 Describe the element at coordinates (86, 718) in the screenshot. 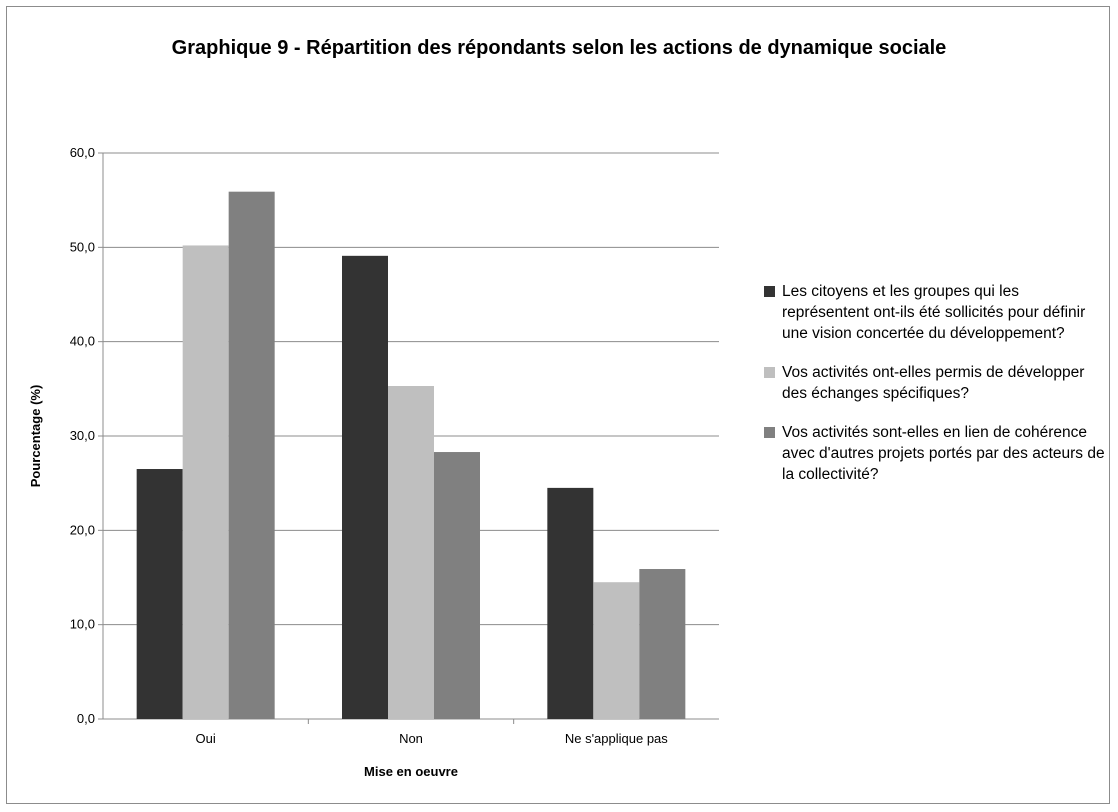

I see `y-tick-label: 0,0` at that location.